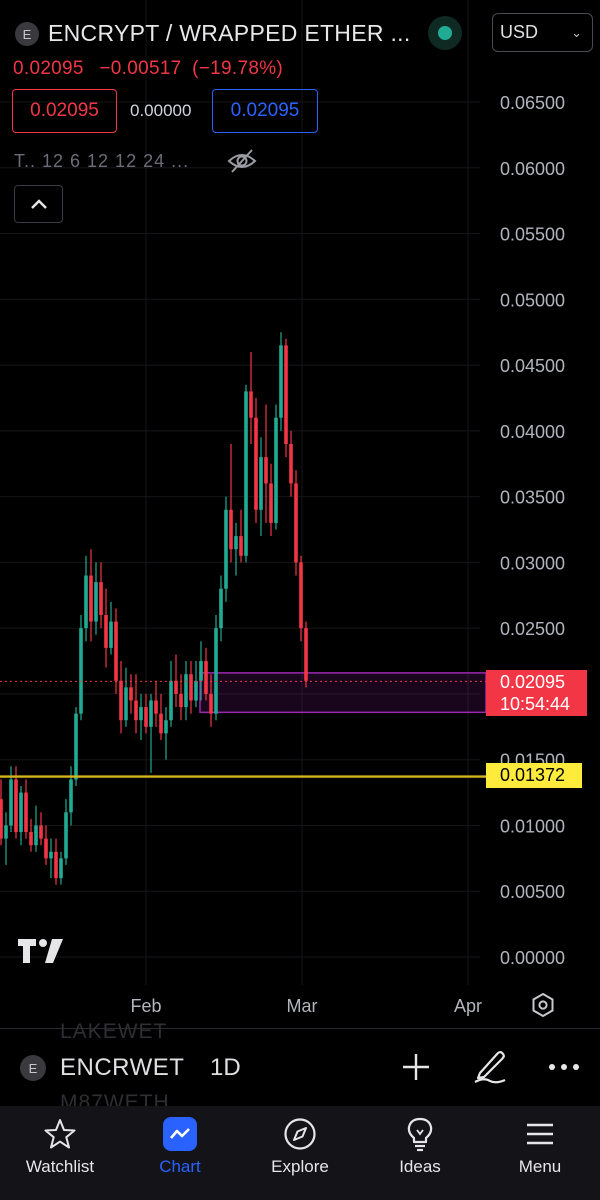 The height and width of the screenshot is (1200, 600). Describe the element at coordinates (532, 235) in the screenshot. I see `y-tick-label: 0.05500` at that location.